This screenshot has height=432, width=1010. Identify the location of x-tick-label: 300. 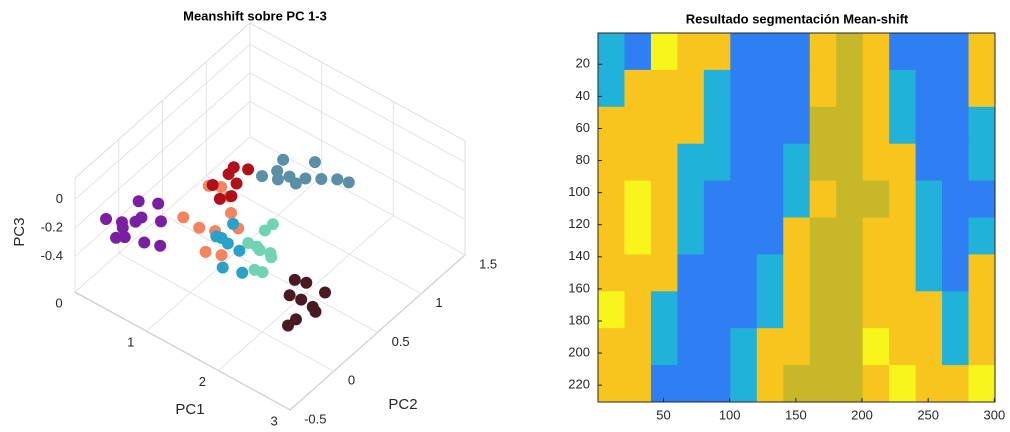
(994, 414).